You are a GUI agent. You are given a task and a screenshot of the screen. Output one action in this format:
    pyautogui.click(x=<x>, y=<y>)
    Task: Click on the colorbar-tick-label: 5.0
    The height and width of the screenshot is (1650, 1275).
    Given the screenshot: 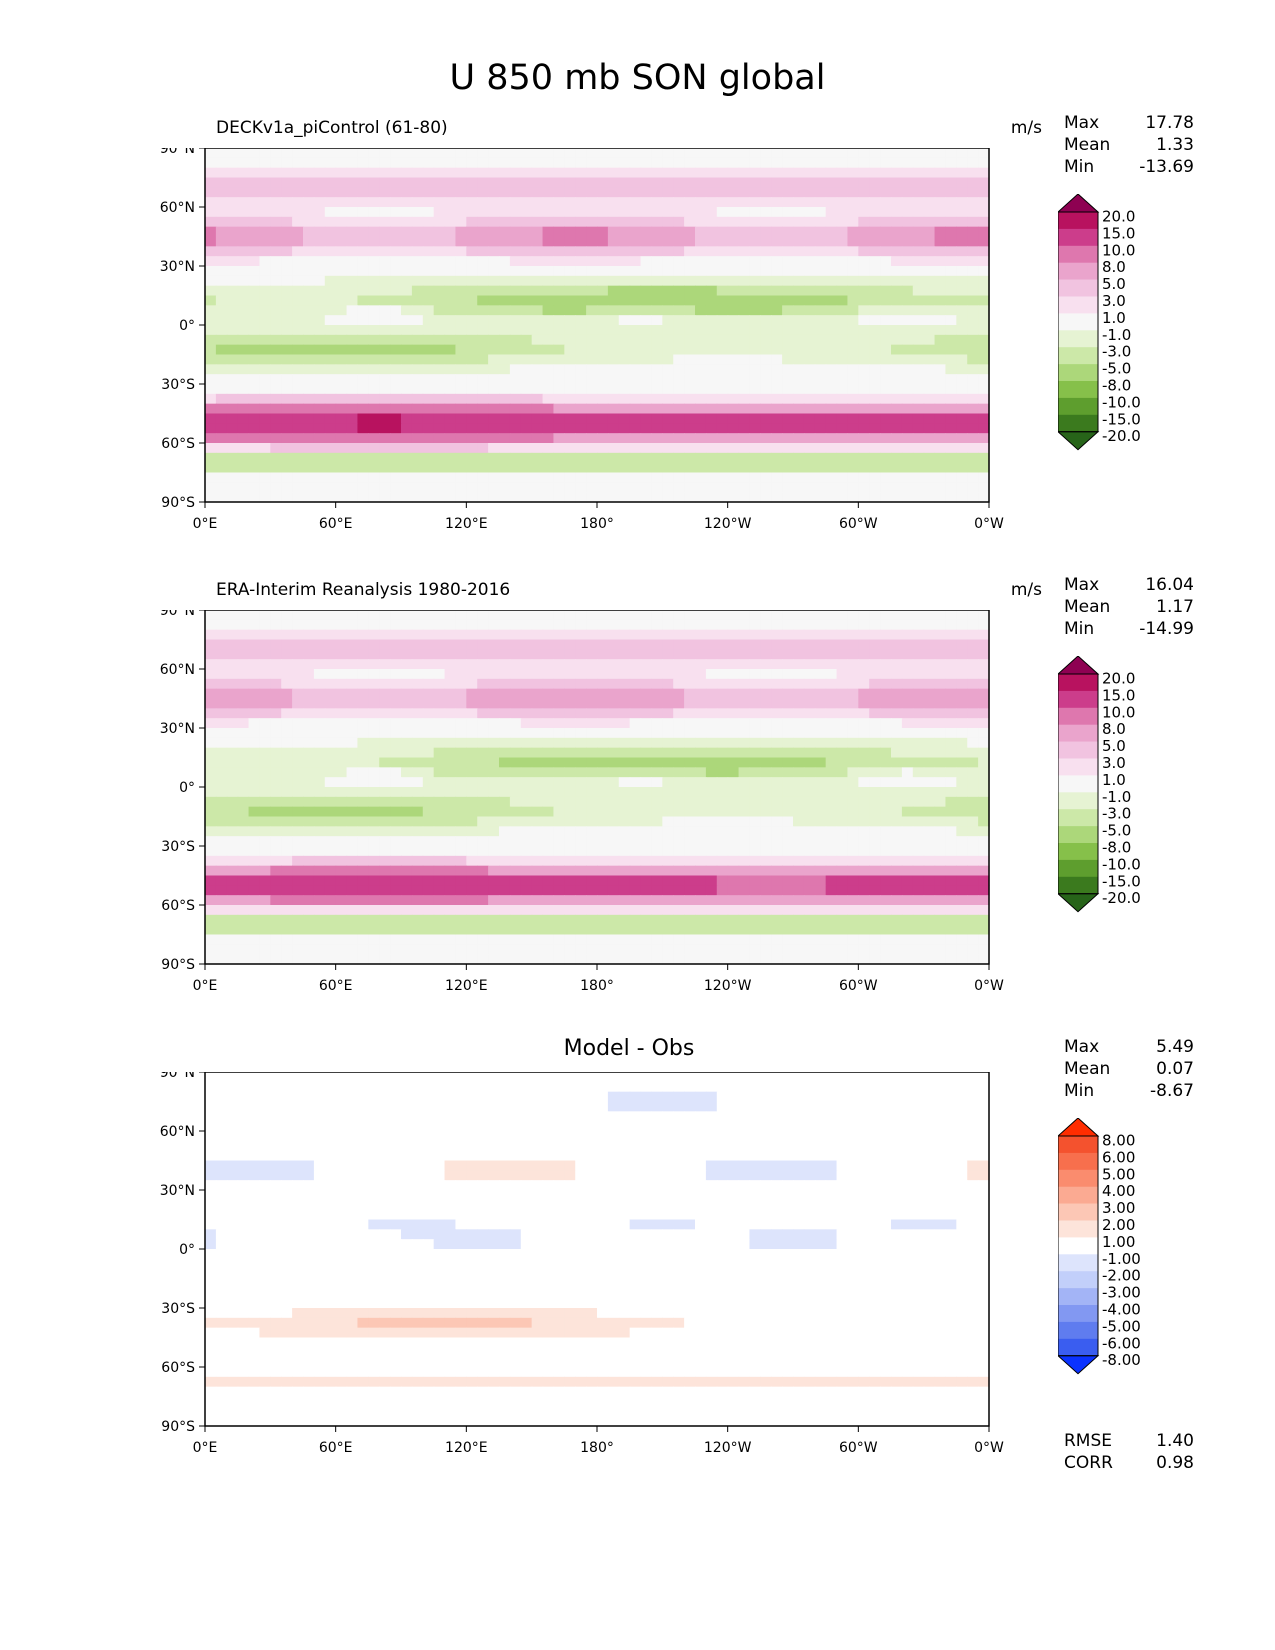 What is the action you would take?
    pyautogui.click(x=1114, y=284)
    